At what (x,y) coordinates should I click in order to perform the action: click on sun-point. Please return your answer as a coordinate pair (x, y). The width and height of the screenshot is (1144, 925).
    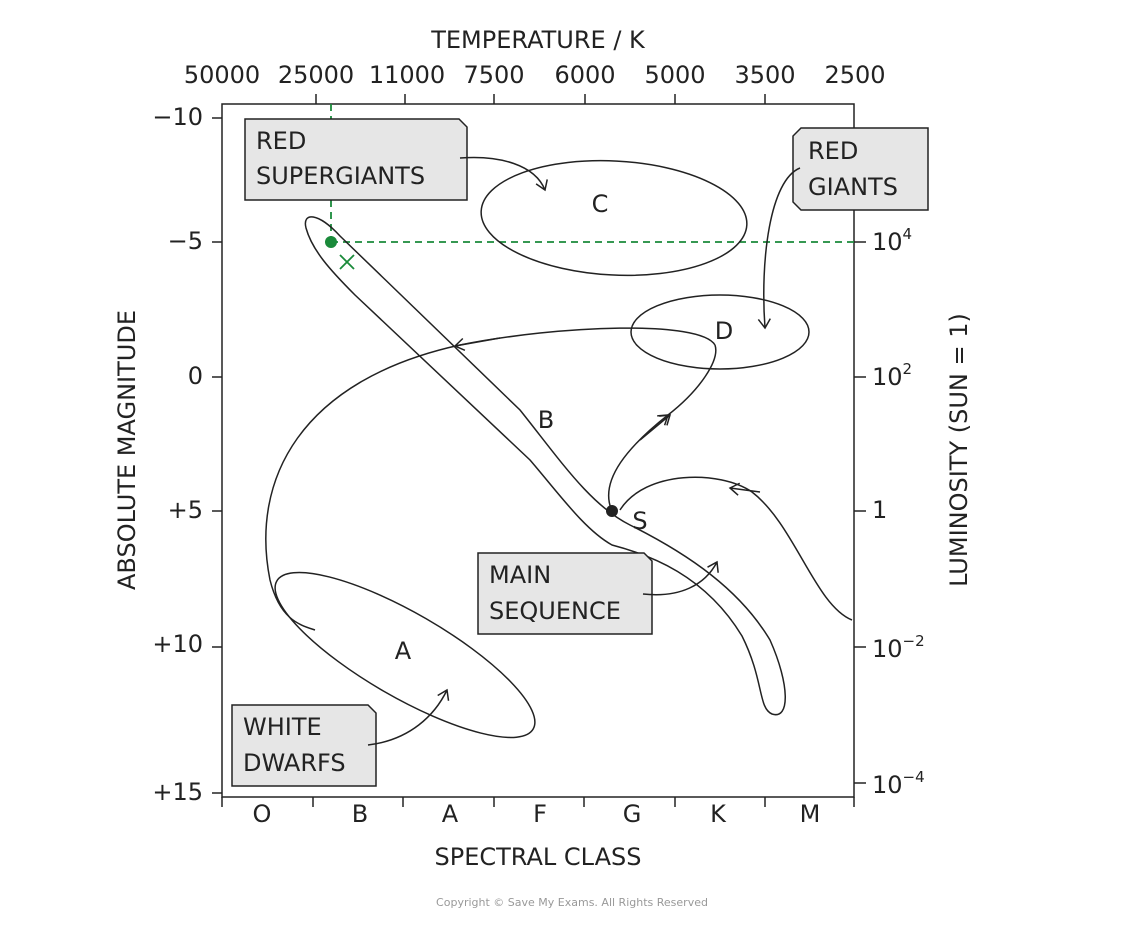
    Looking at the image, I should click on (612, 511).